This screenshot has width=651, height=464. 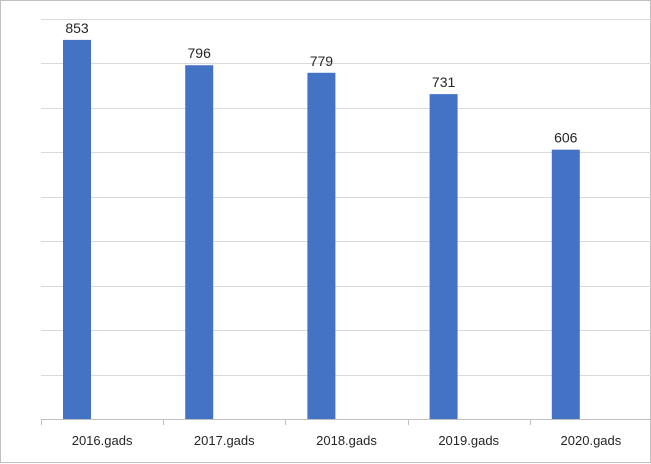 What do you see at coordinates (591, 440) in the screenshot?
I see `x-tick-label: 2020.gads` at bounding box center [591, 440].